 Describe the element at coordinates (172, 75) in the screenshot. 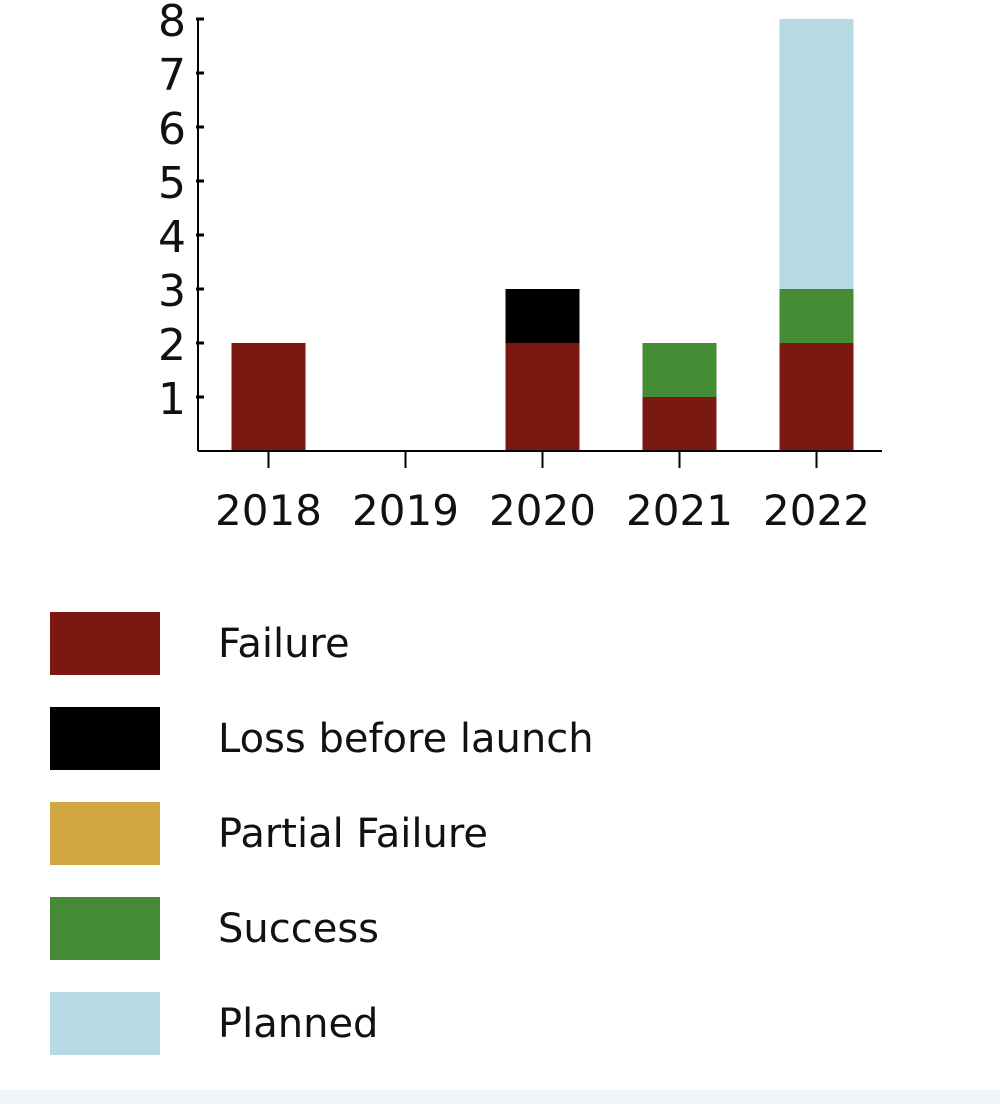

I see `y-tick-label: 7` at that location.